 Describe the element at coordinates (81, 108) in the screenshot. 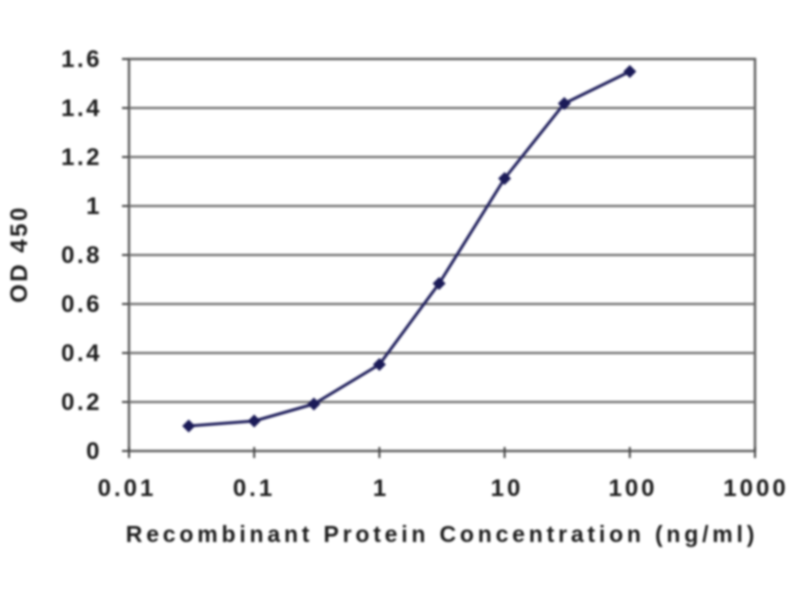

I see `svg-text: 1.4` at that location.